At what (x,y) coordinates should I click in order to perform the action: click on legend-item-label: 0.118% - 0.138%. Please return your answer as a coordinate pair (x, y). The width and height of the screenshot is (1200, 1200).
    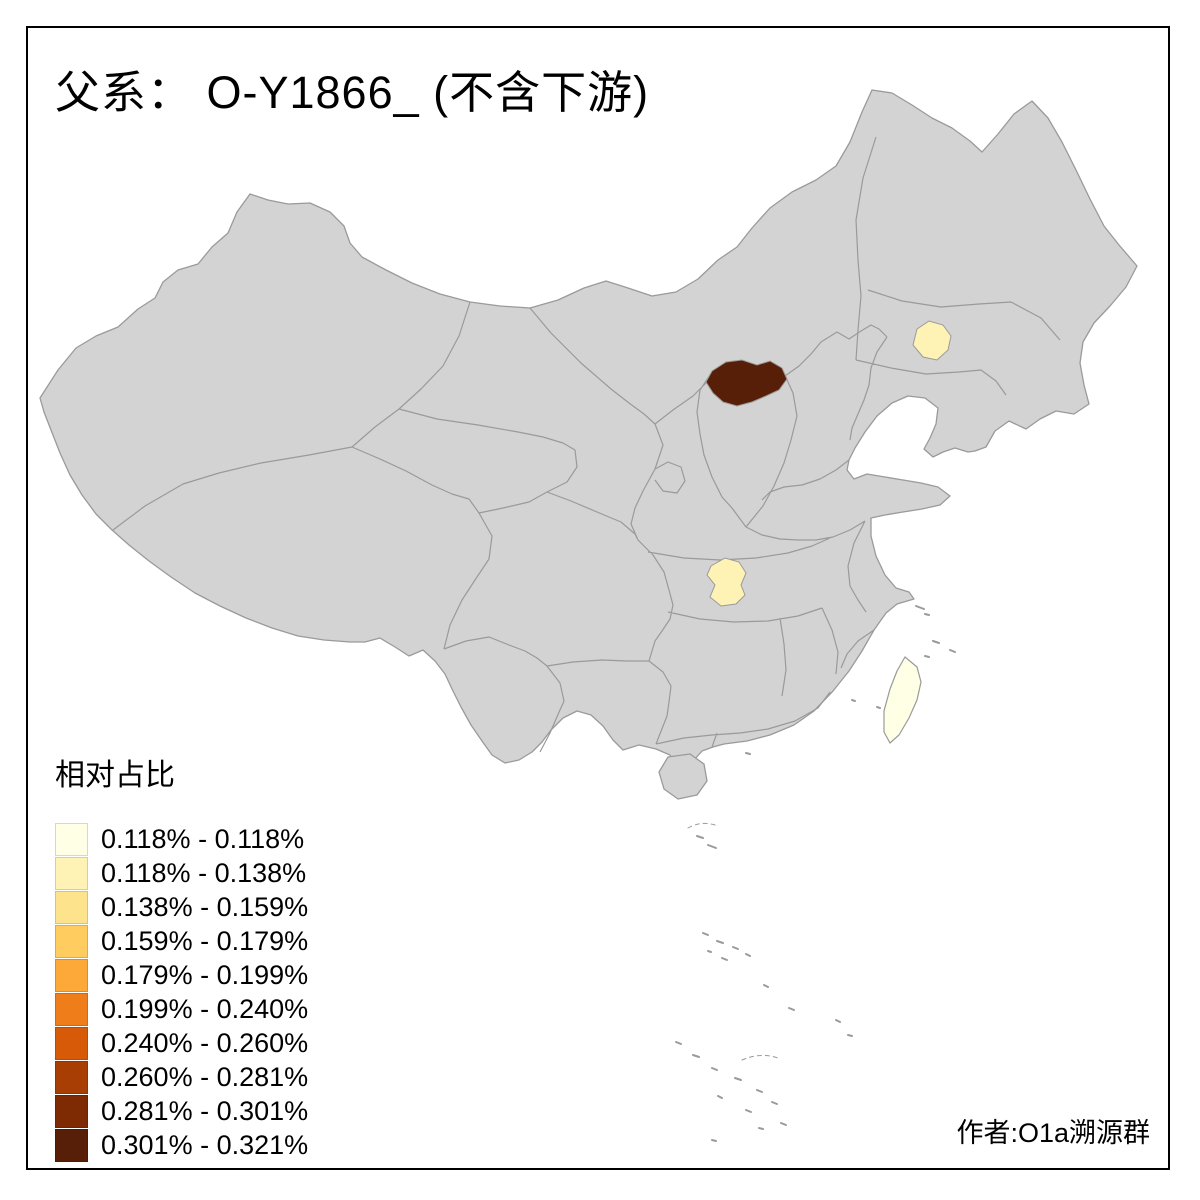
    Looking at the image, I should click on (204, 872).